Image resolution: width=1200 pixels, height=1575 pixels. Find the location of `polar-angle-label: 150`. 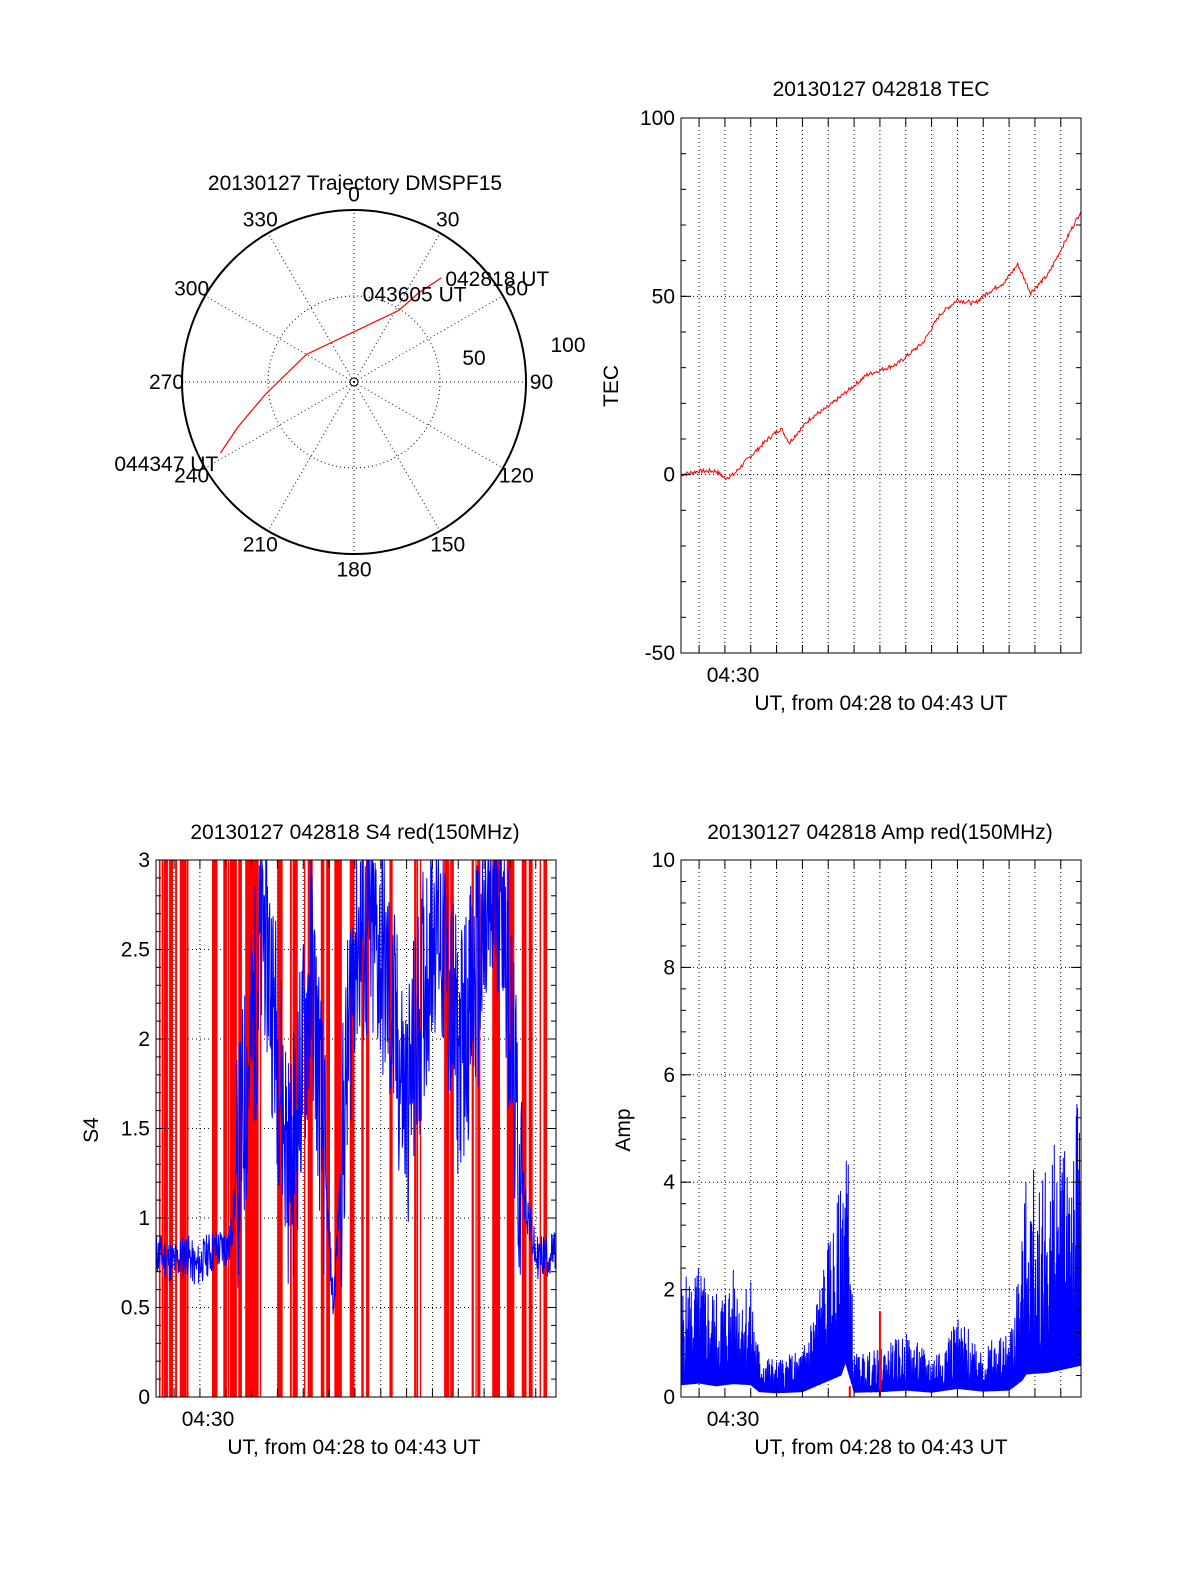

polar-angle-label: 150 is located at coordinates (447, 544).